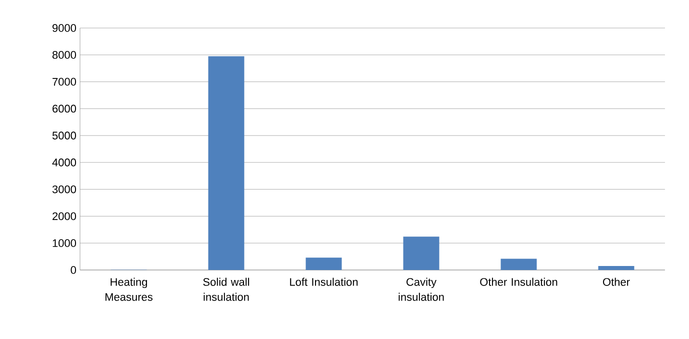 Image resolution: width=689 pixels, height=339 pixels. I want to click on y-tick-label: 9000, so click(64, 28).